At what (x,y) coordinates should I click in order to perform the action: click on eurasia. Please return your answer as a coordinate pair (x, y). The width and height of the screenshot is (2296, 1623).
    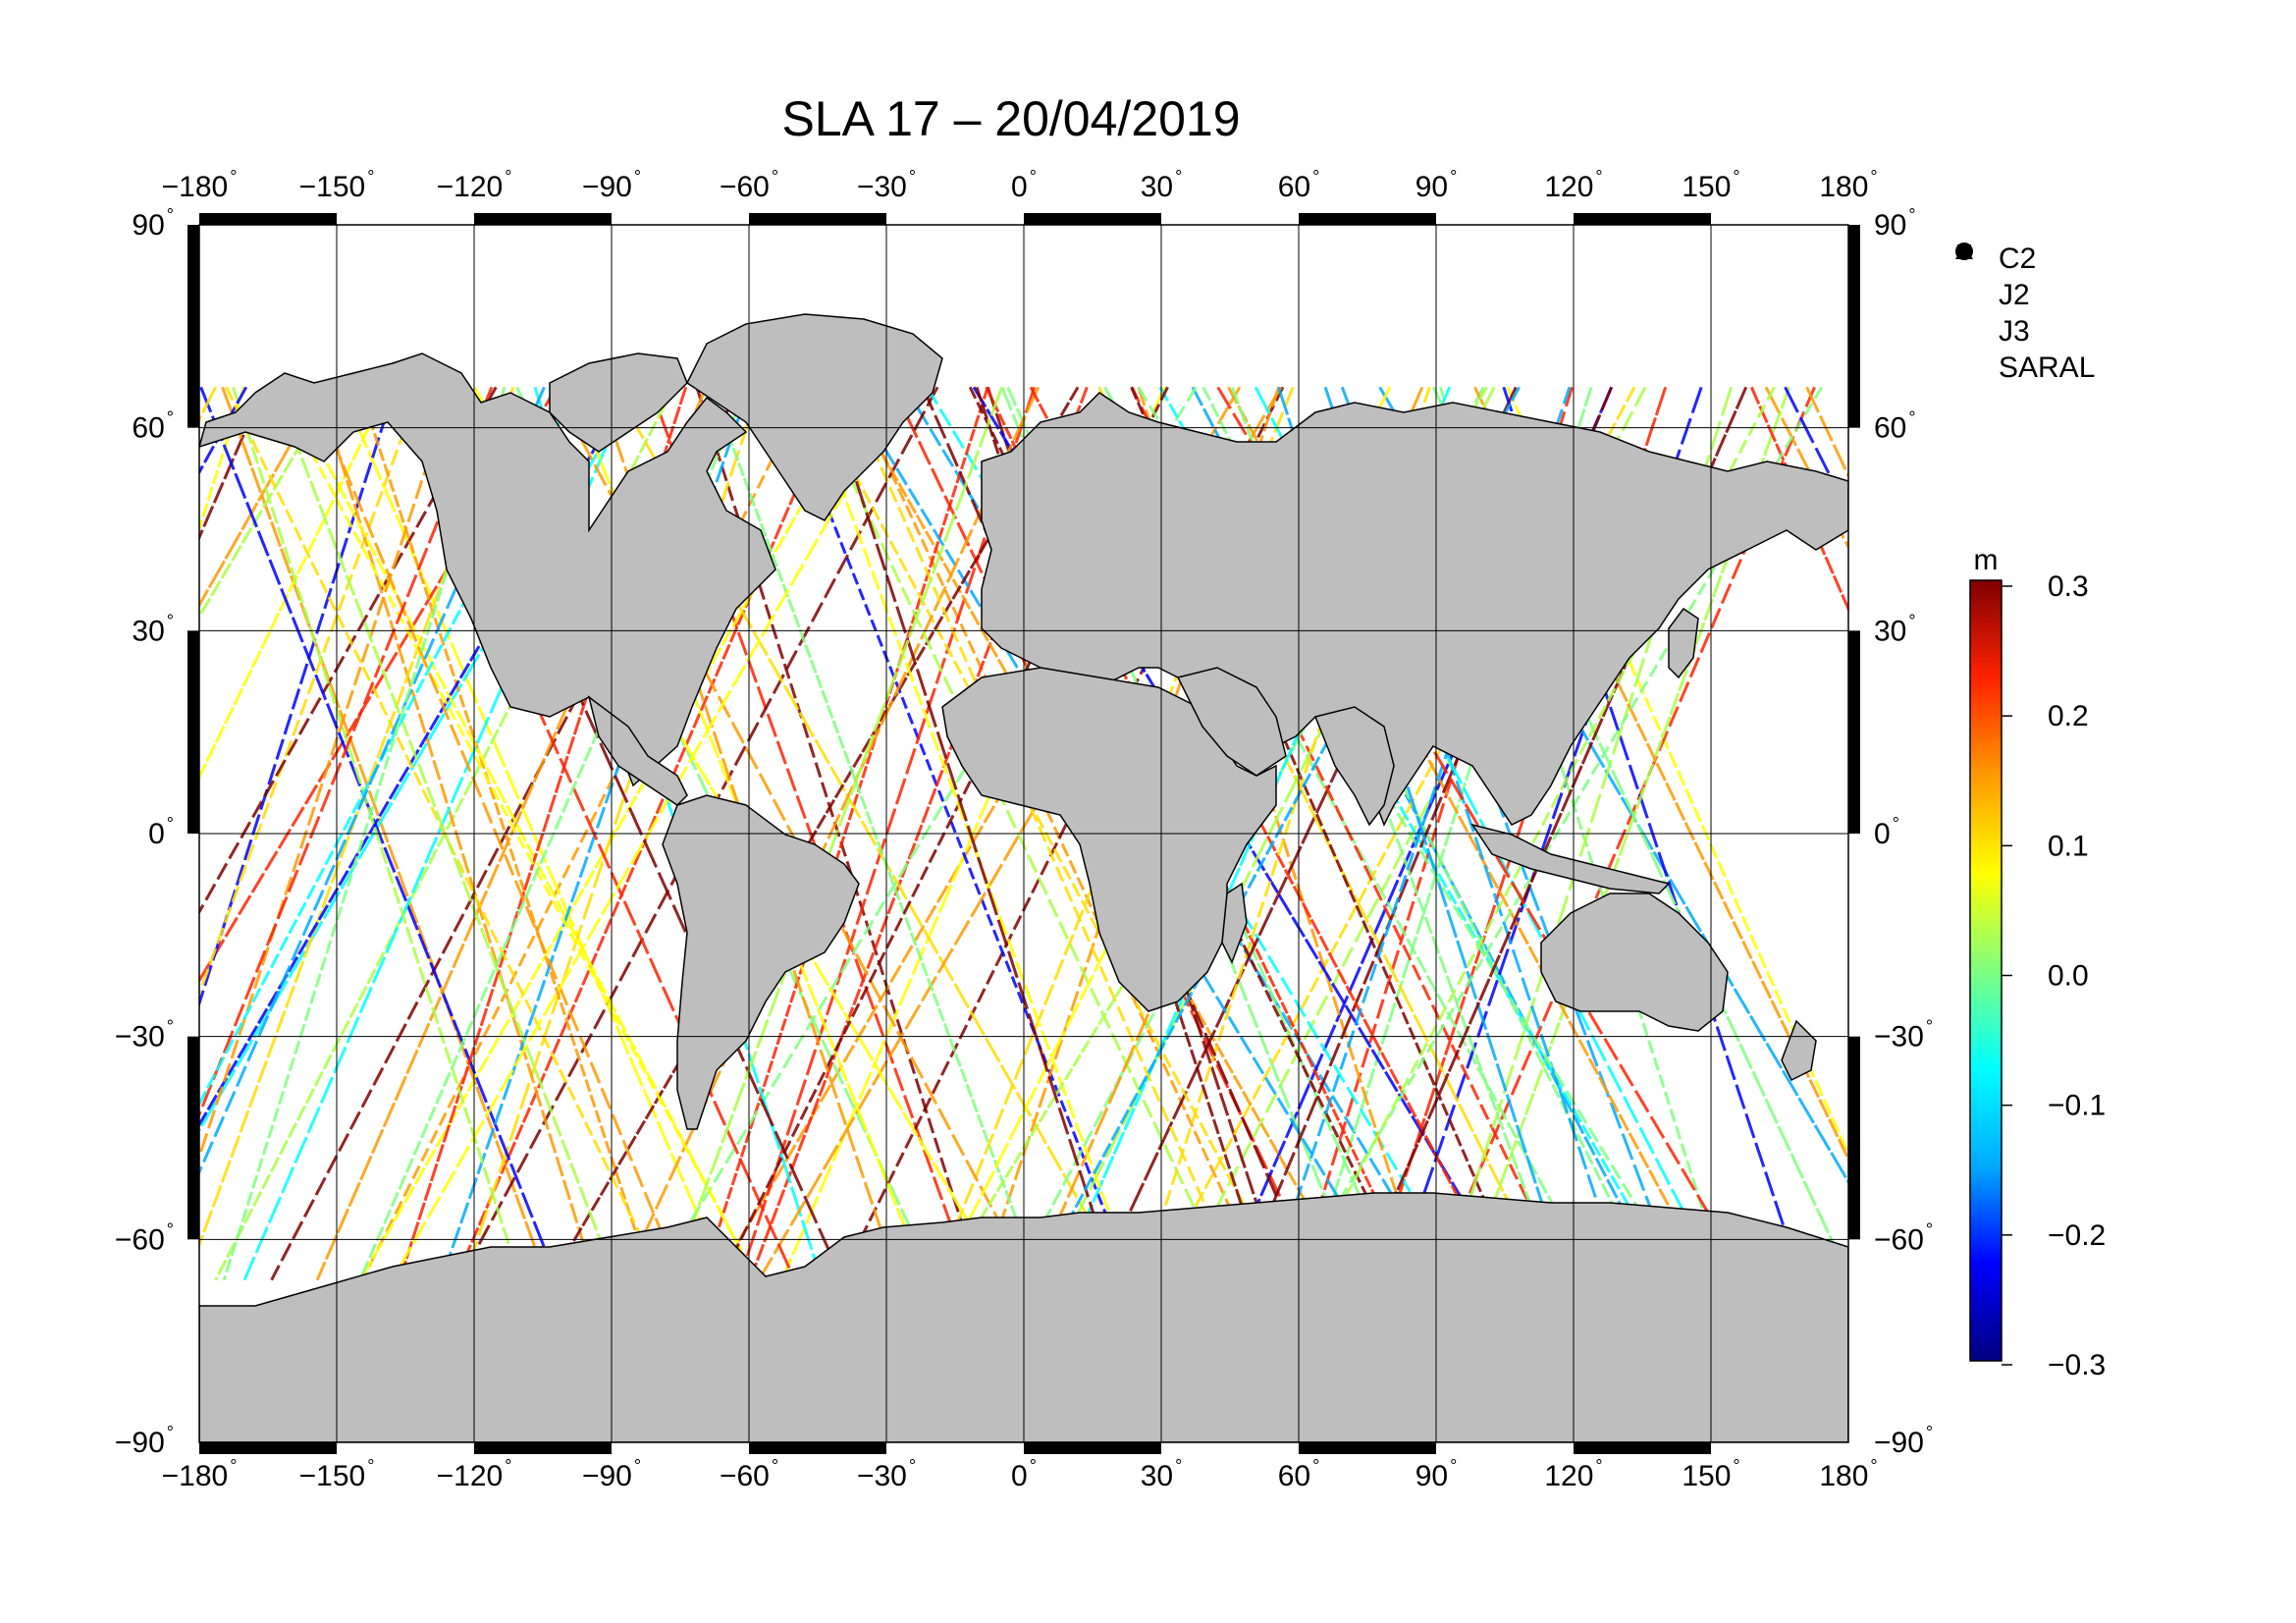
    Looking at the image, I should click on (1414, 609).